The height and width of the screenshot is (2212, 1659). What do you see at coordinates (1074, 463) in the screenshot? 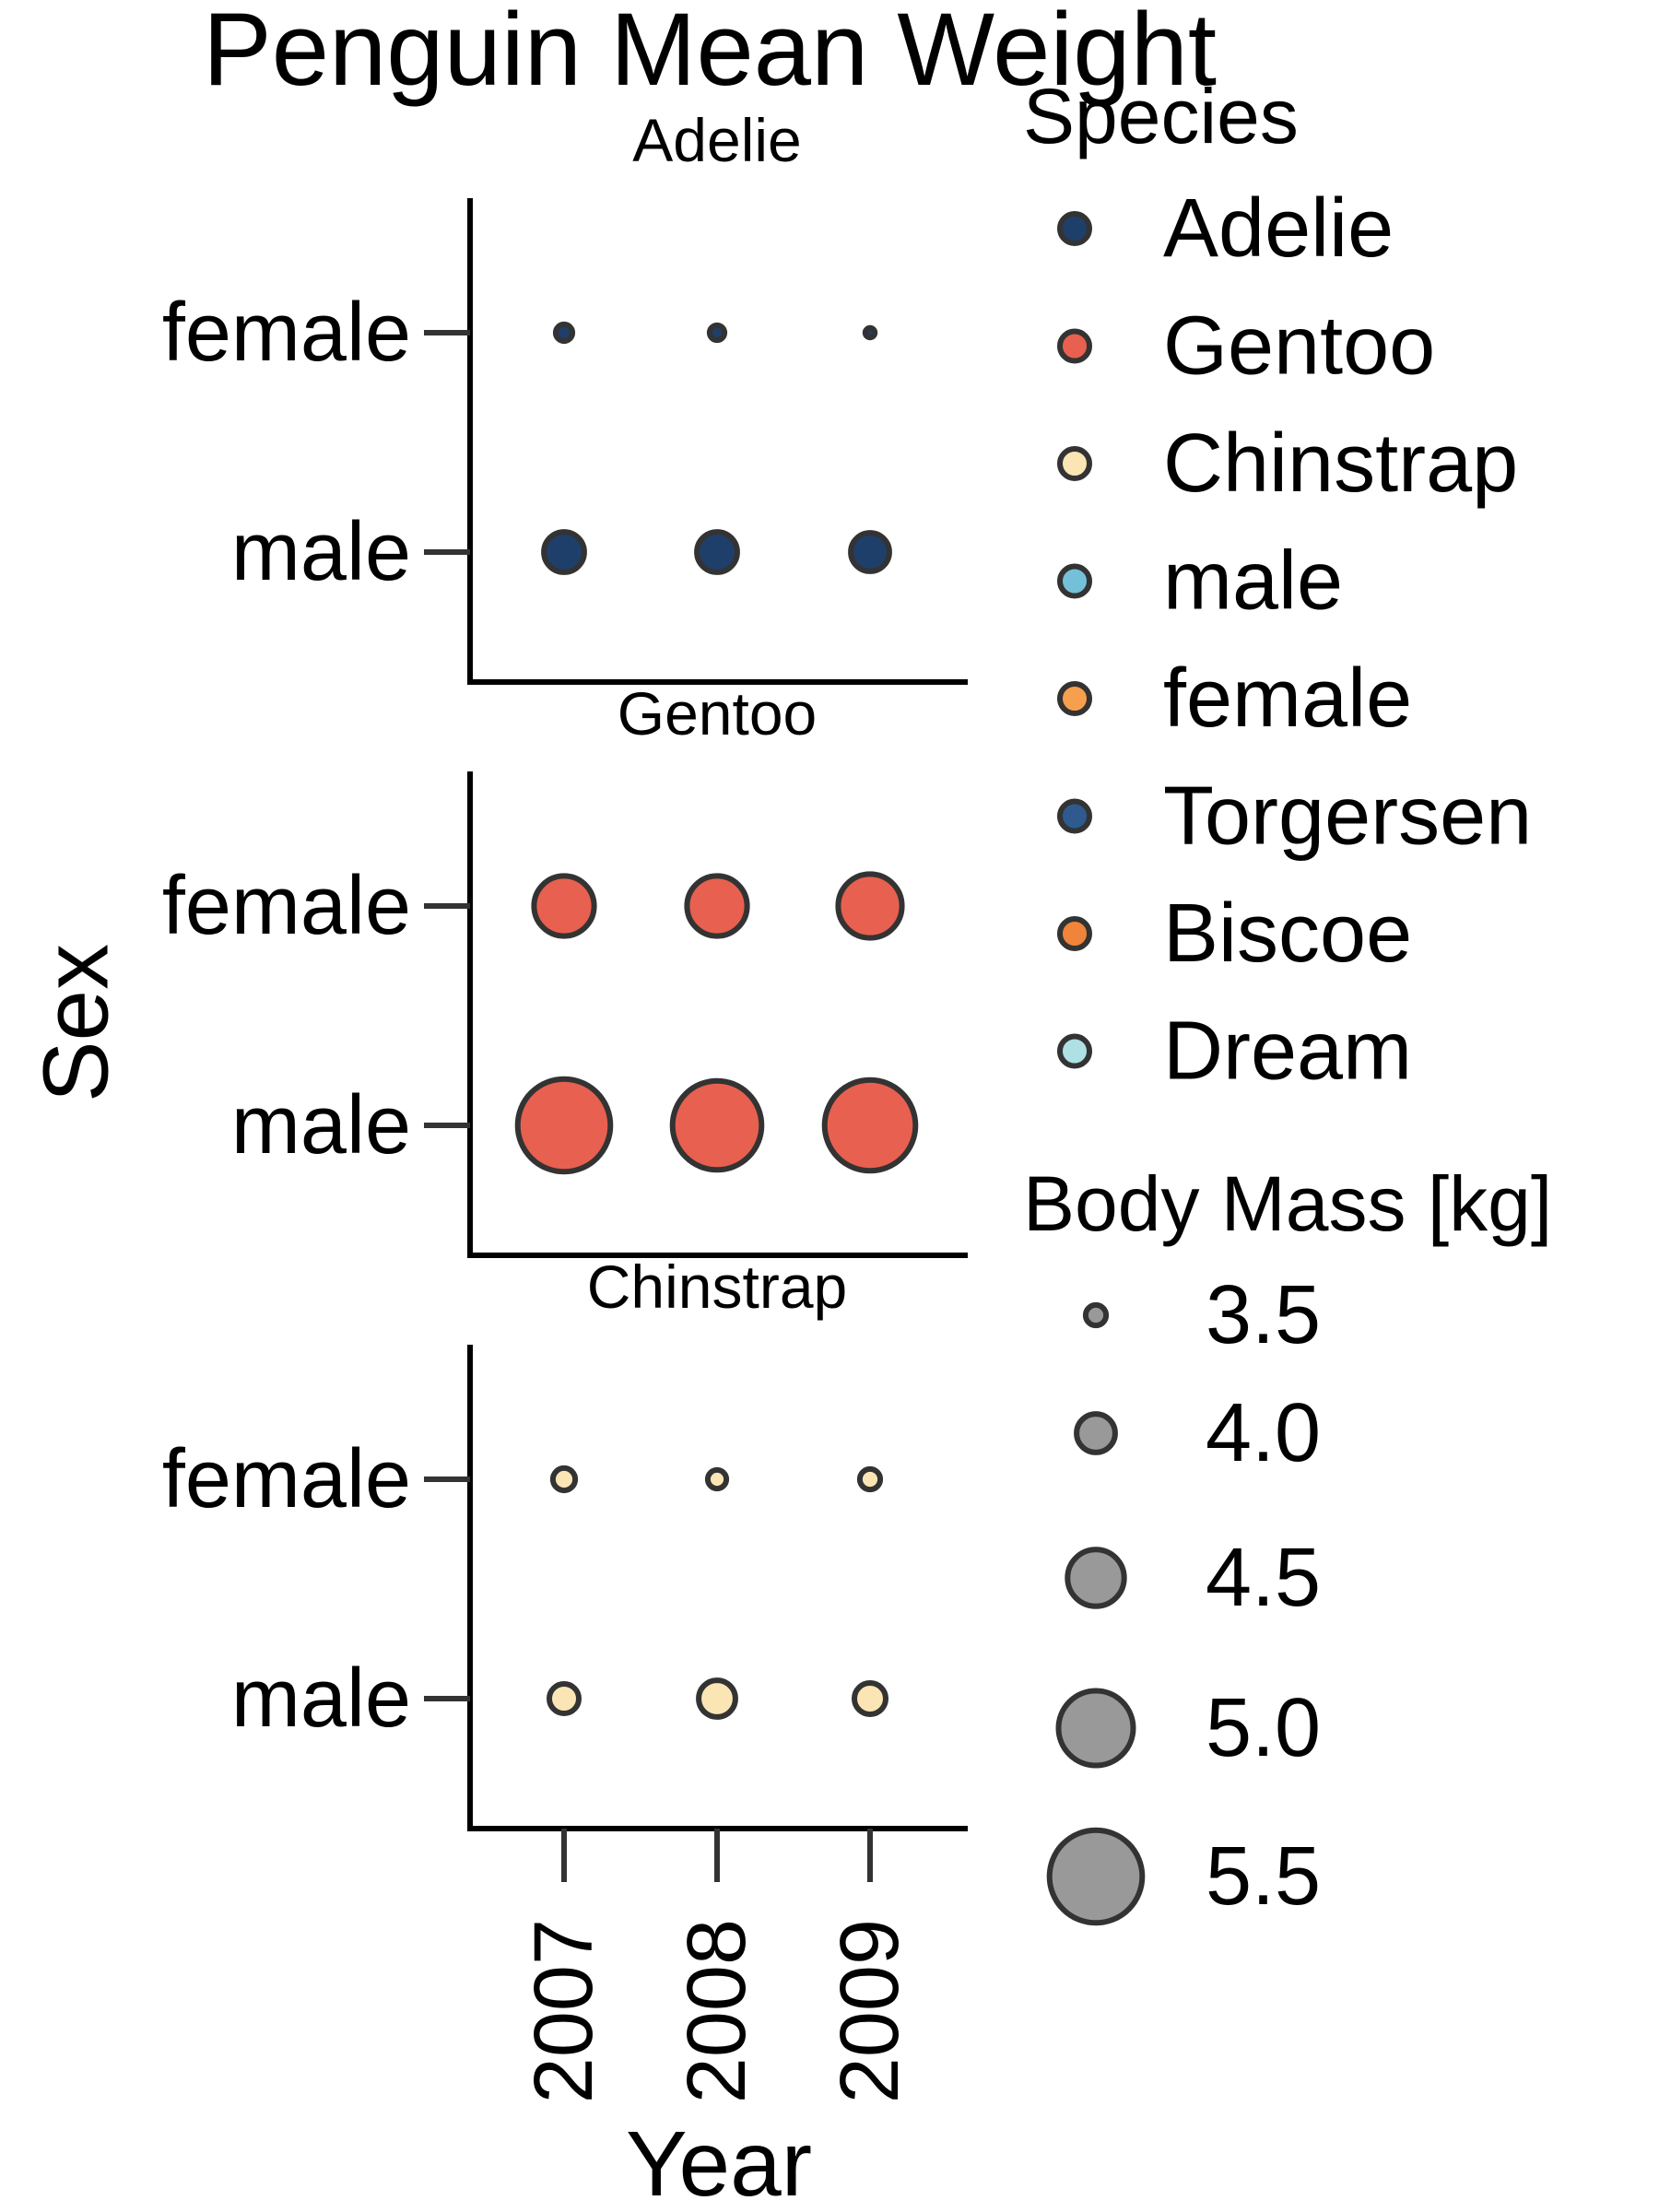
I see `legend-marker-chinstrap` at bounding box center [1074, 463].